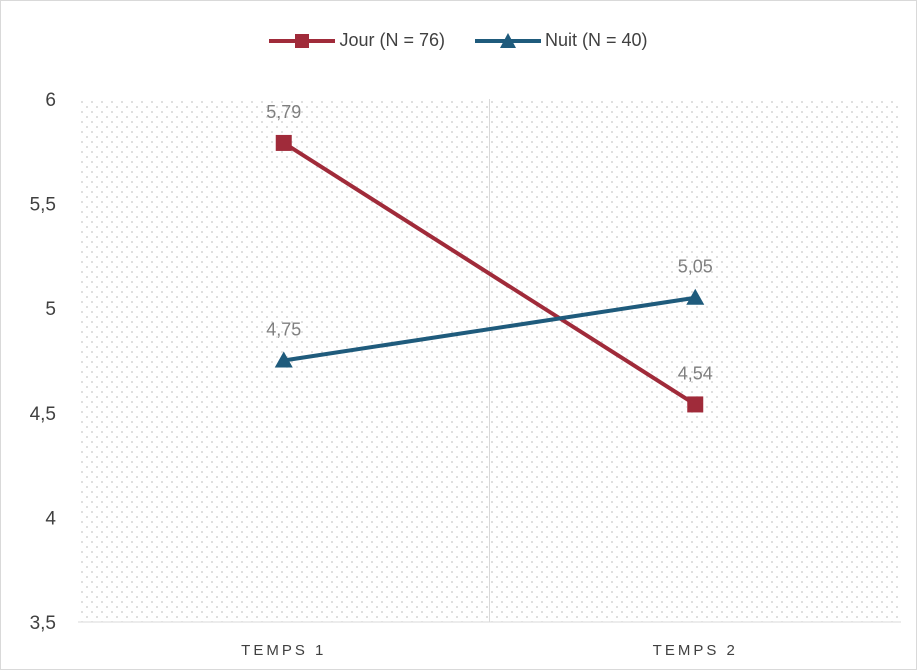 This screenshot has height=670, width=917. Describe the element at coordinates (43, 414) in the screenshot. I see `y-tick-label: 4,5` at that location.